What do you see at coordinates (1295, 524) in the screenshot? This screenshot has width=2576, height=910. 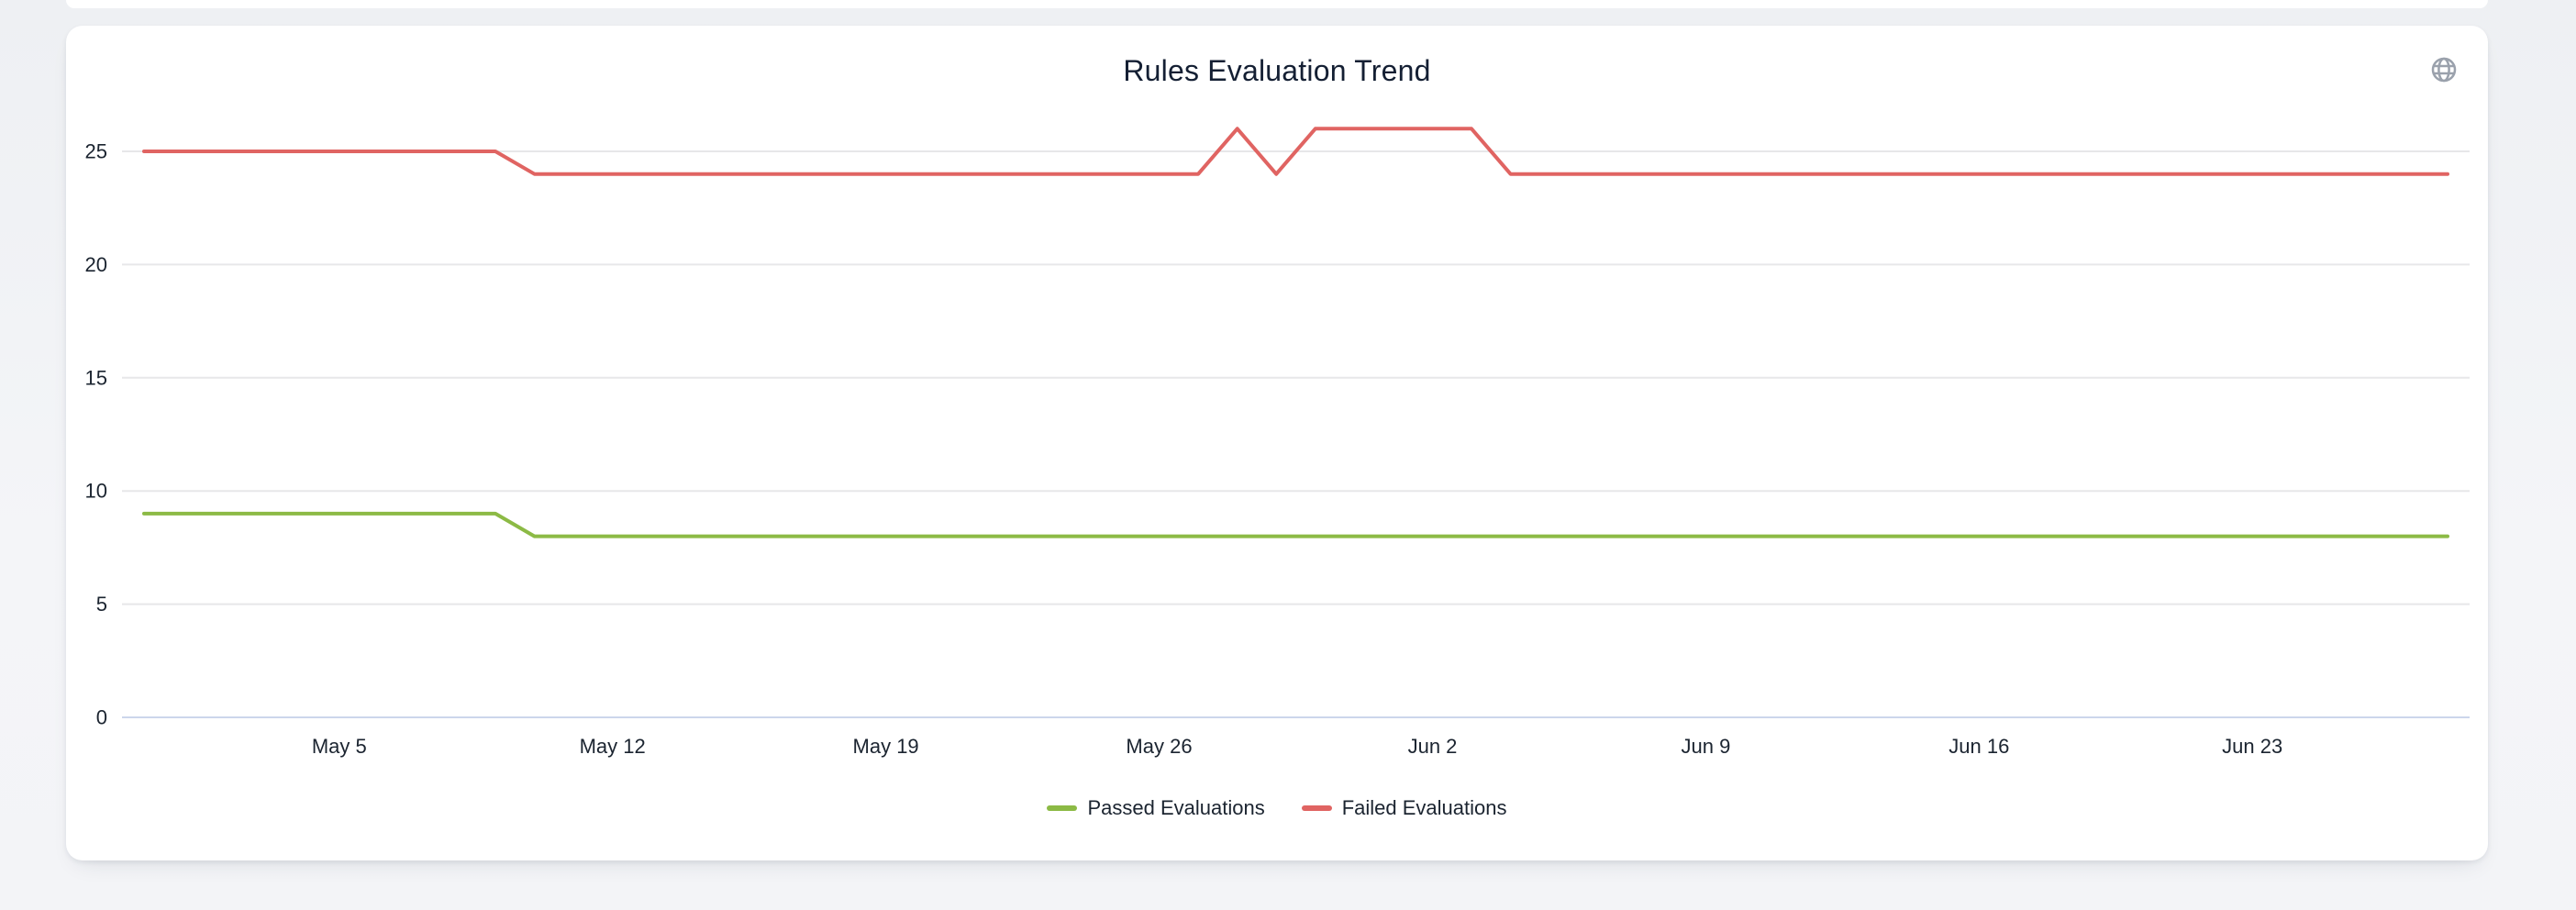 I see `passed-evaluations-line` at bounding box center [1295, 524].